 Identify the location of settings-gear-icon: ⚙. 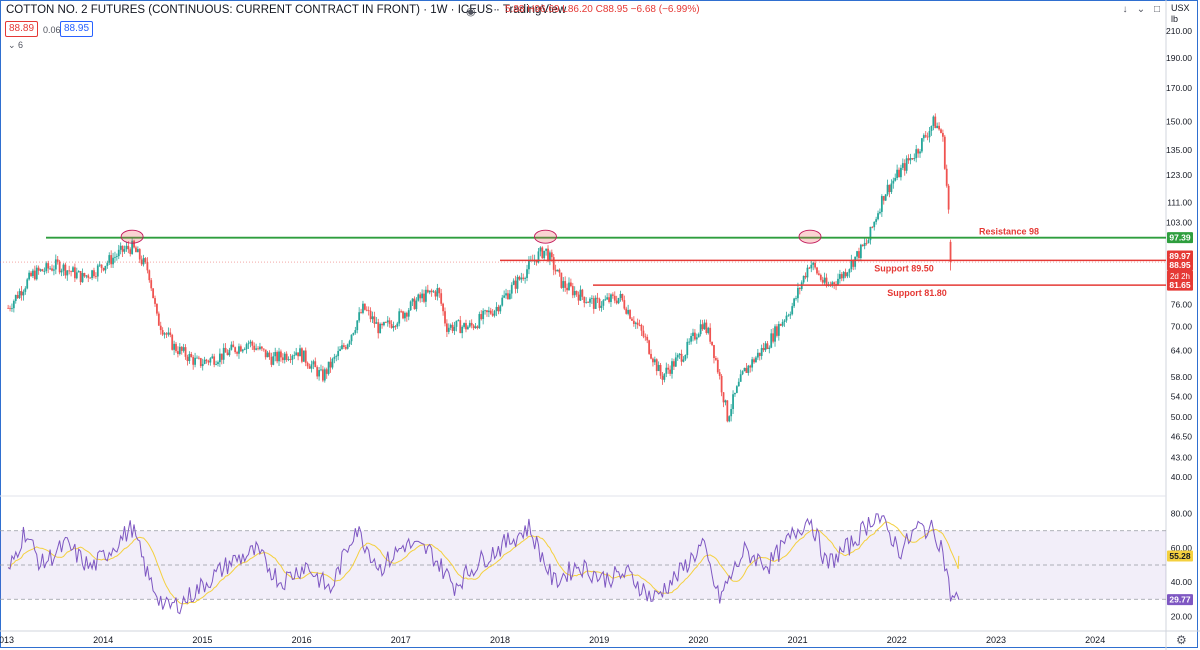
(1181, 640).